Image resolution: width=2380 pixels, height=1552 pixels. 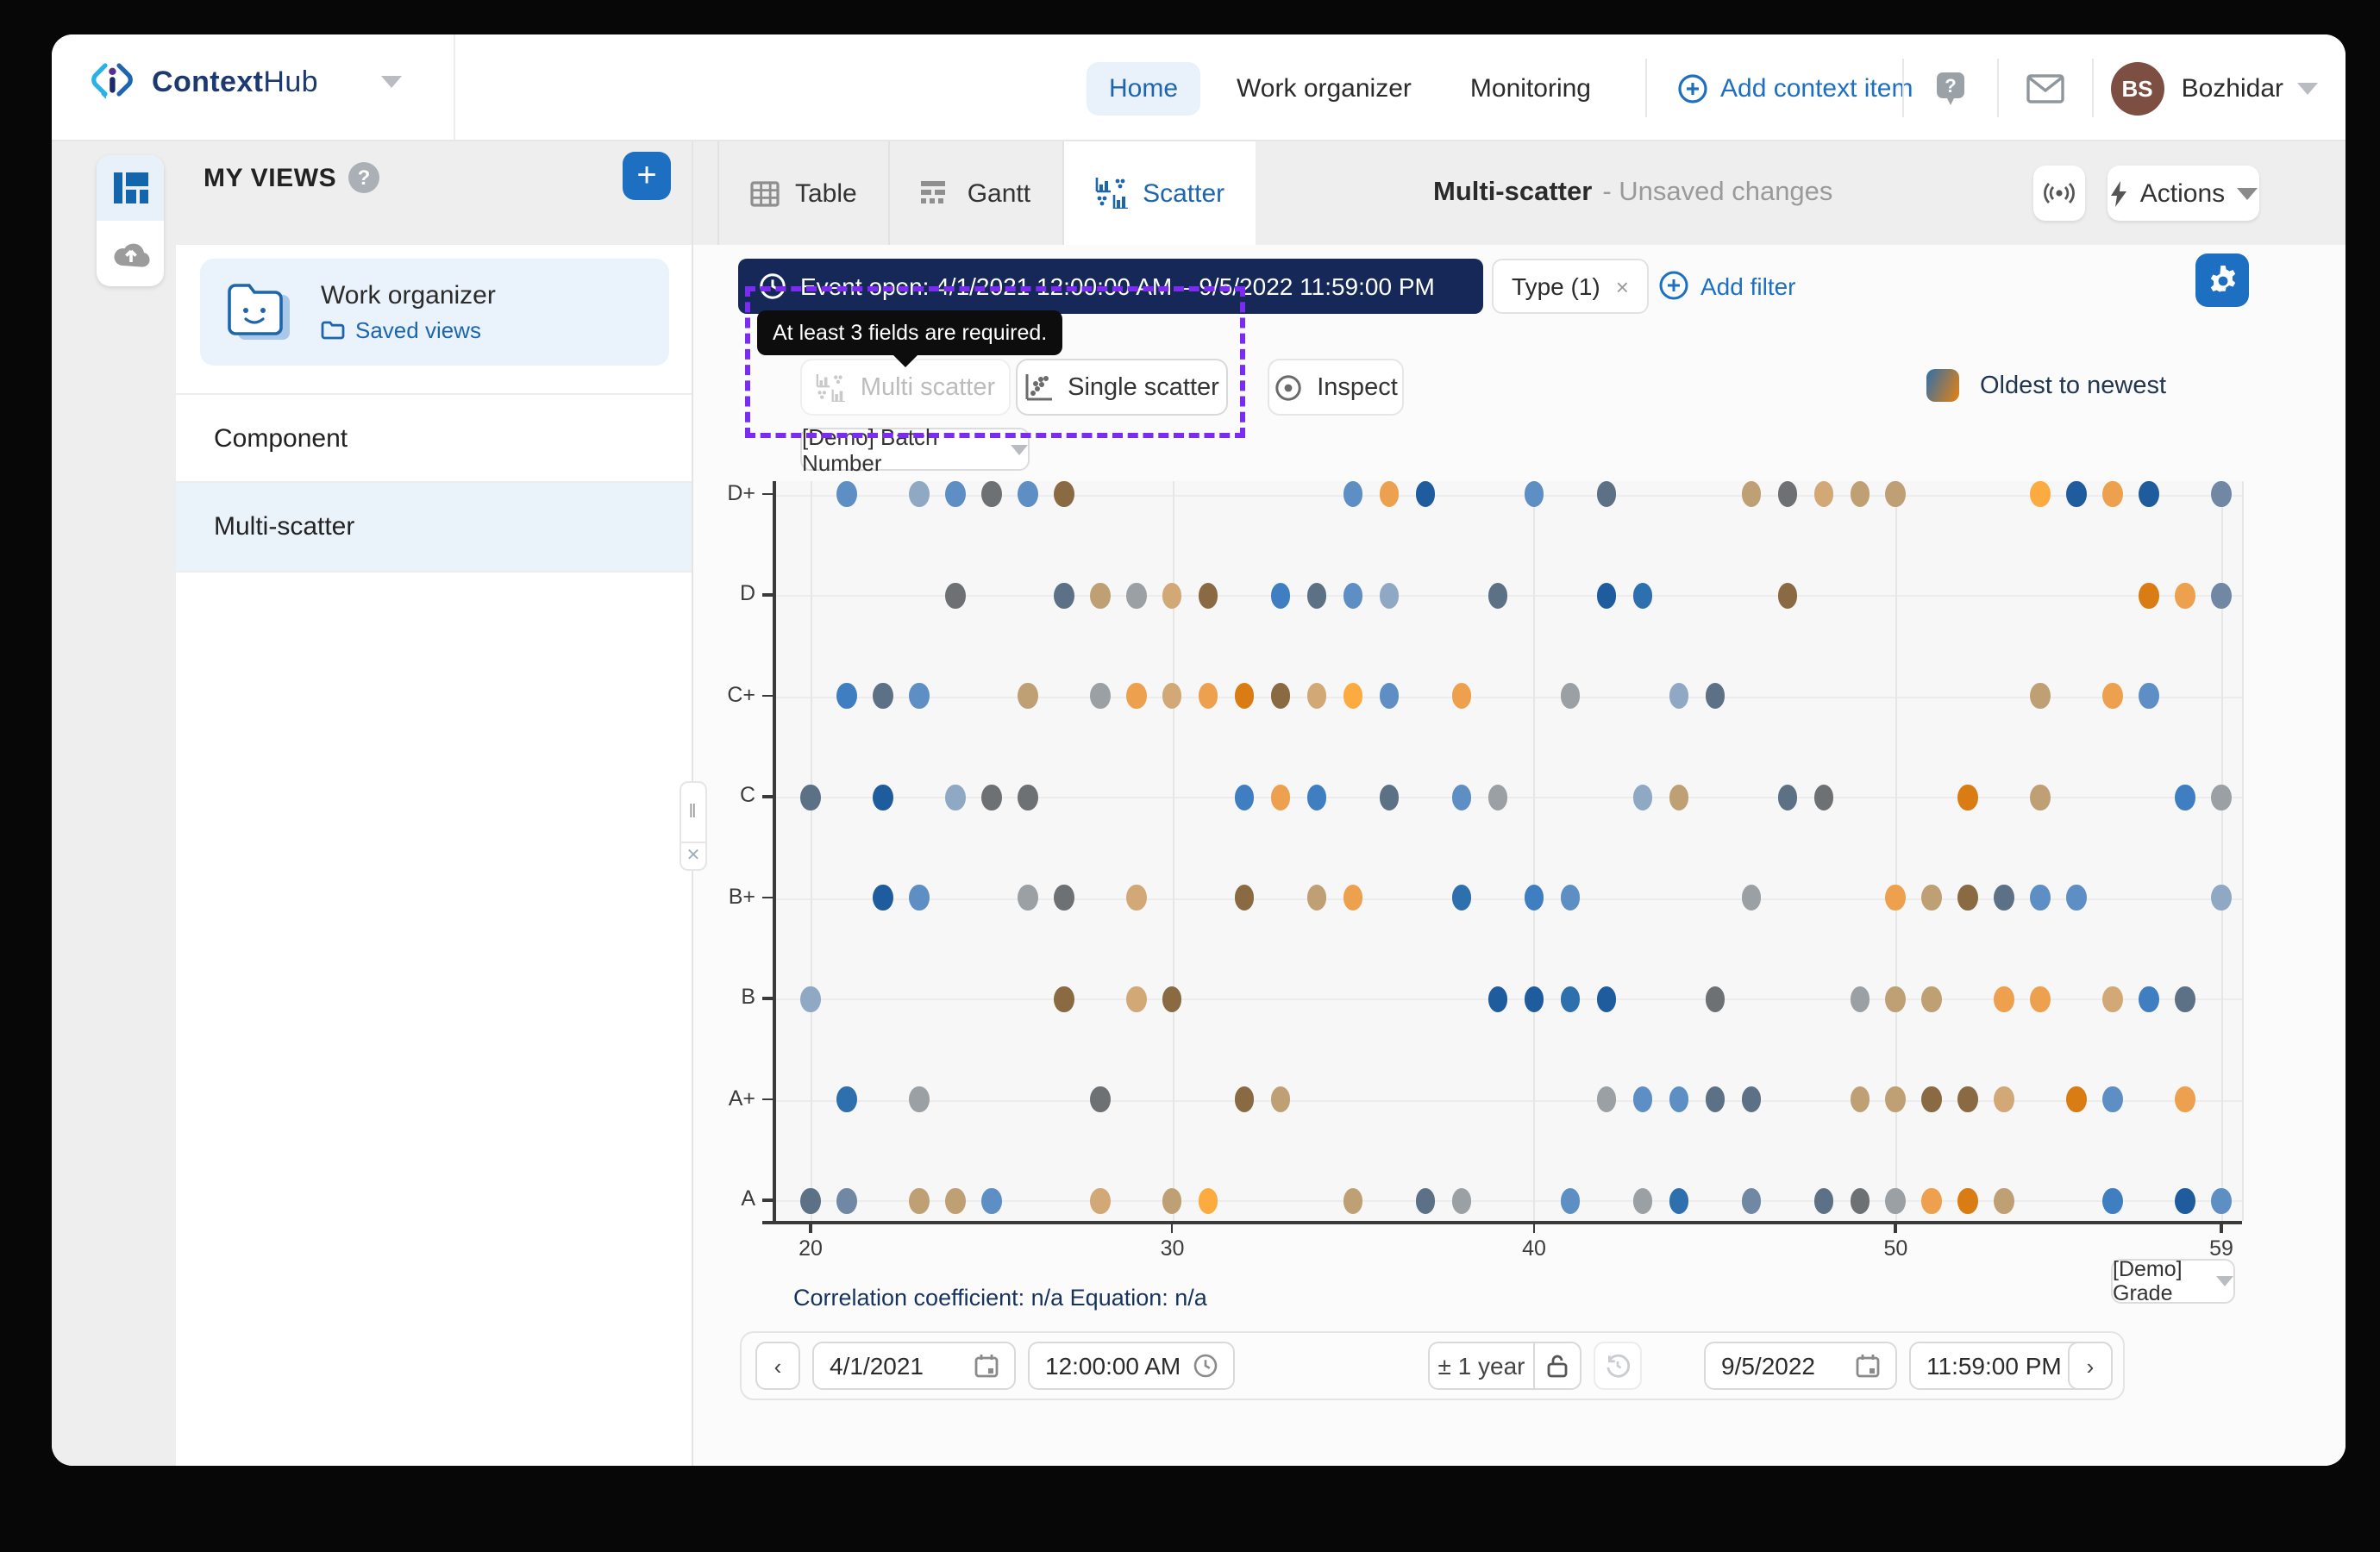 I want to click on broadcast-button, so click(x=2059, y=194).